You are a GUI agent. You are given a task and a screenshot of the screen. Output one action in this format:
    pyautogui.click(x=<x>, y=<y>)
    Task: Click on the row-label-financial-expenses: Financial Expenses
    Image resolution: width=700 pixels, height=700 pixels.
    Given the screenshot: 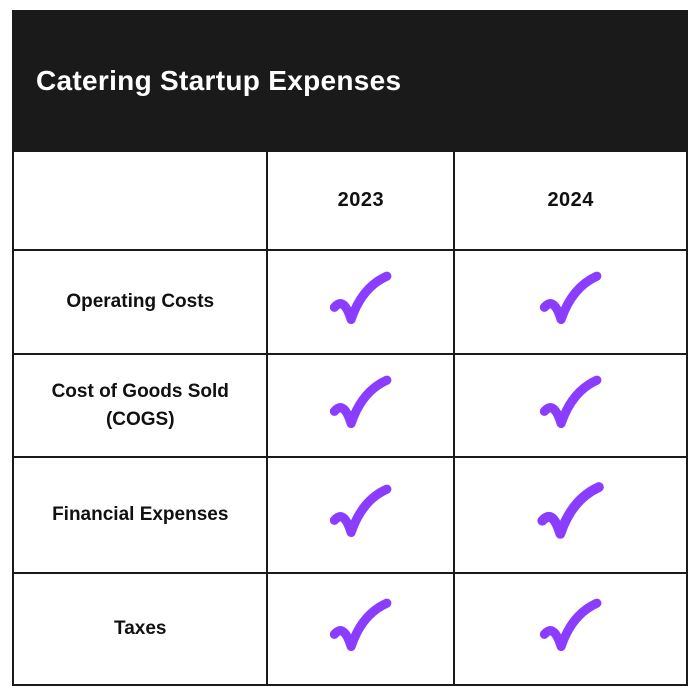 What is the action you would take?
    pyautogui.click(x=140, y=515)
    